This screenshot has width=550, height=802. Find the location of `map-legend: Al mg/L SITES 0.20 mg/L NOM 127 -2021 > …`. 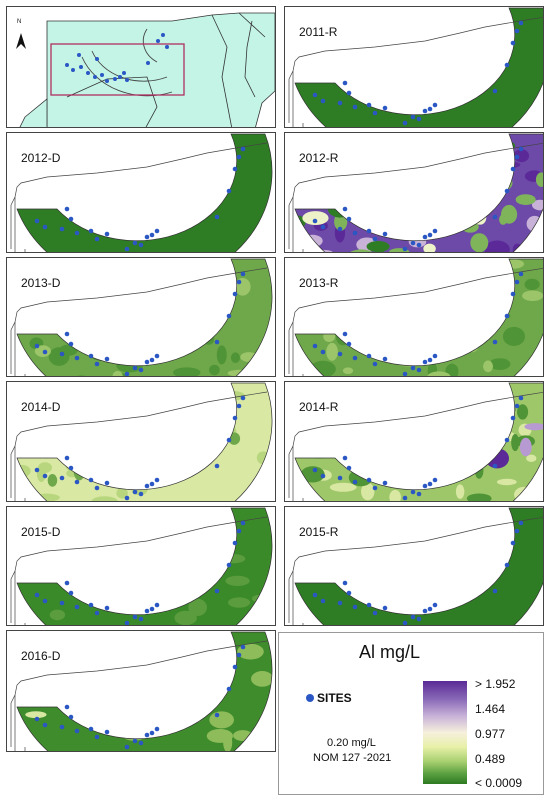

map-legend: Al mg/L SITES 0.20 mg/L NOM 127 -2021 > … is located at coordinates (411, 713).